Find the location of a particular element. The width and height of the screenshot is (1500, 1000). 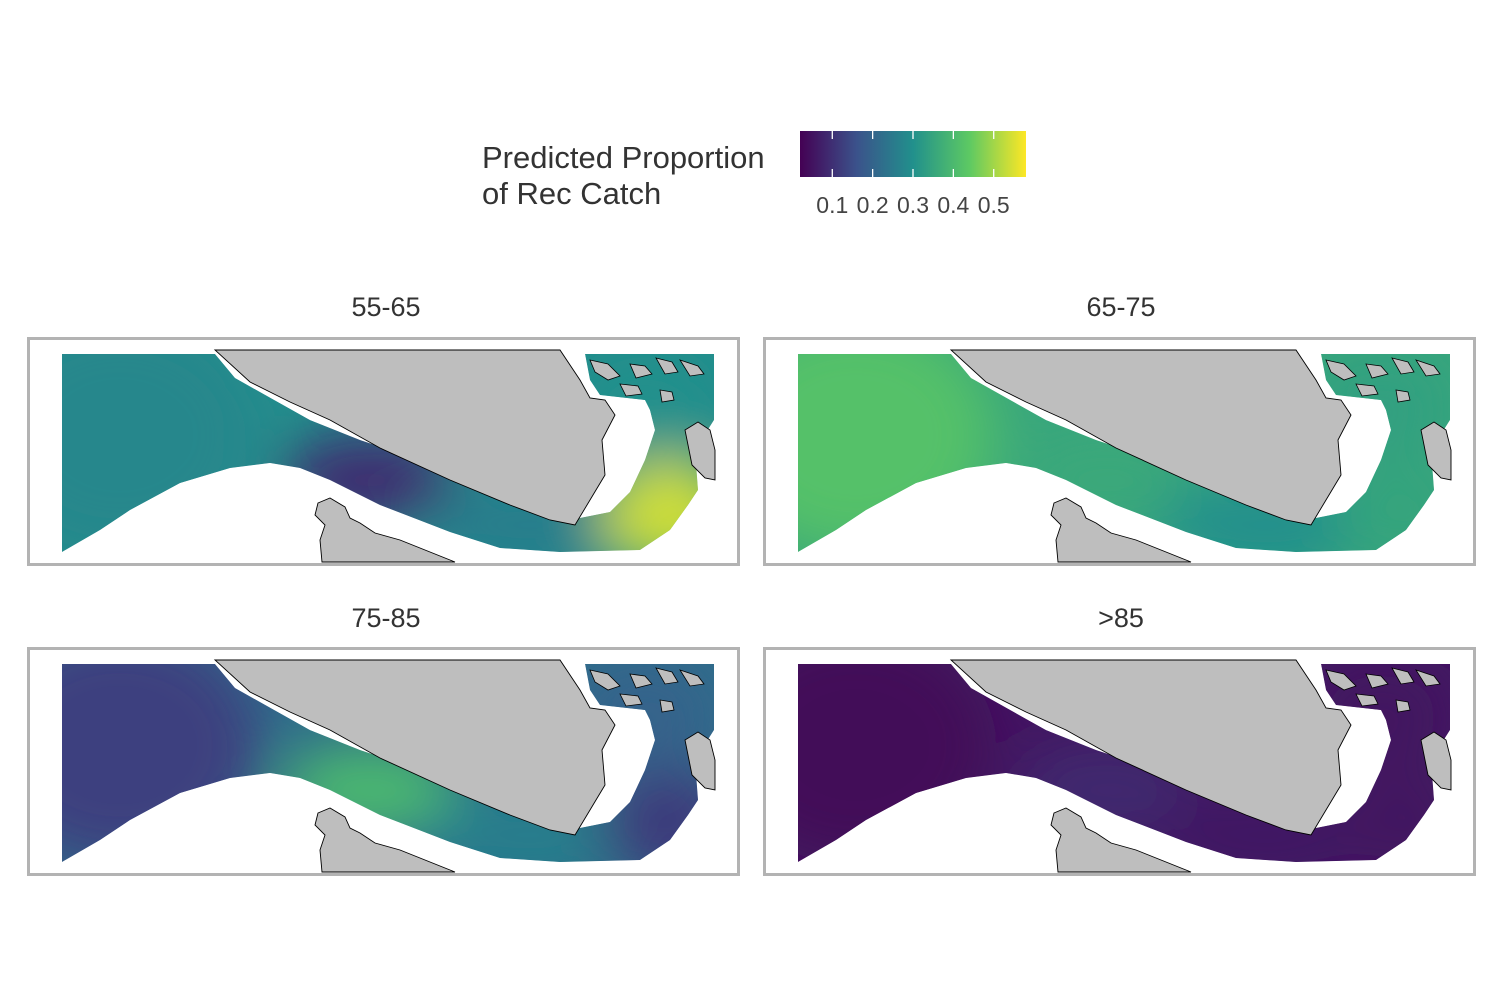

facet-title-75-85: 75-85 is located at coordinates (386, 618).